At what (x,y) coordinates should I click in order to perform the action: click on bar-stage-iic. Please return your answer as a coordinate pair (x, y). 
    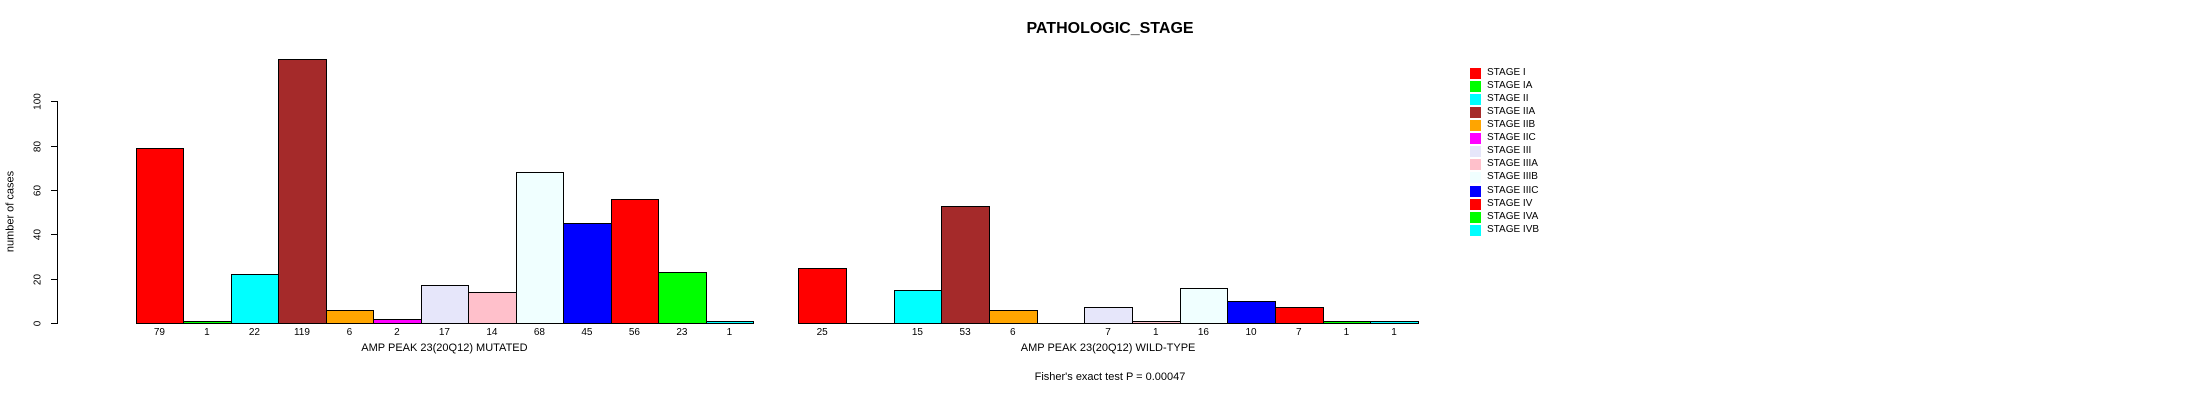
    Looking at the image, I should click on (397, 321).